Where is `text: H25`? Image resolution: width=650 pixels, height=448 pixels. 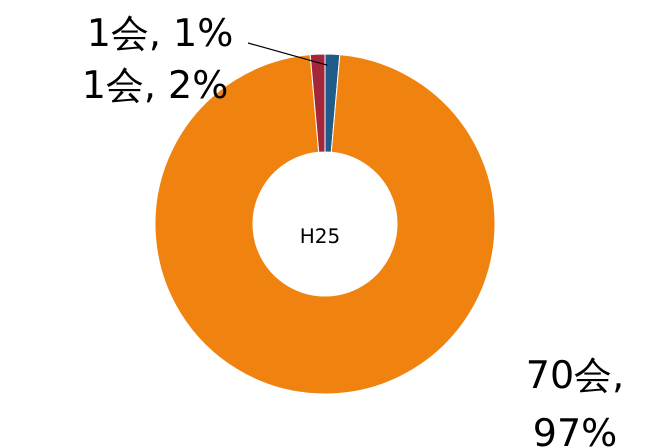
text: H25 is located at coordinates (320, 236).